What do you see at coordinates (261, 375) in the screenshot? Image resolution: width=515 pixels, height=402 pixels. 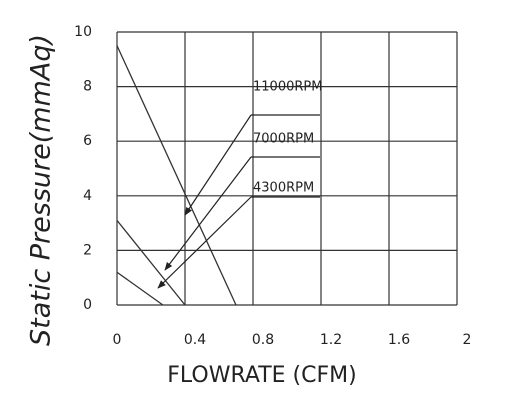 I see `x-axis-label: FLOWRATE (CFM)` at bounding box center [261, 375].